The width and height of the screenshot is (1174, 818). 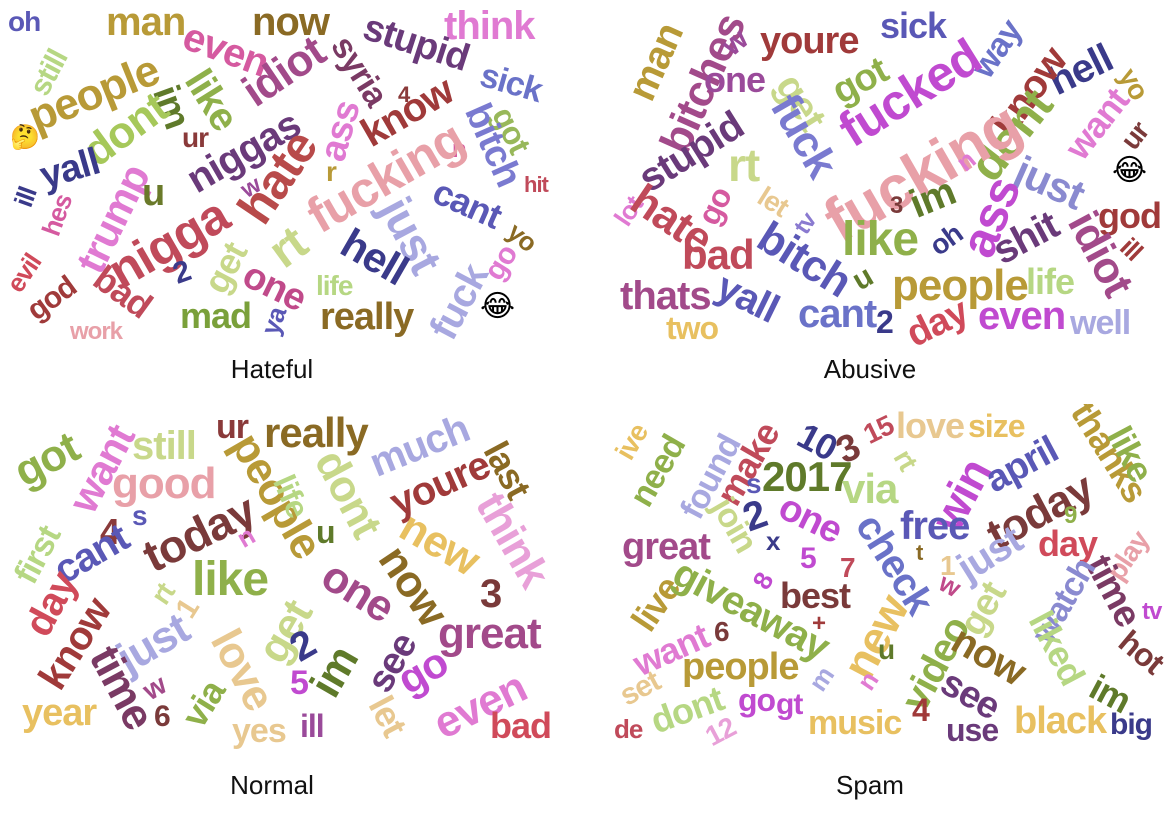 What do you see at coordinates (803, 136) in the screenshot?
I see `word: fuck` at bounding box center [803, 136].